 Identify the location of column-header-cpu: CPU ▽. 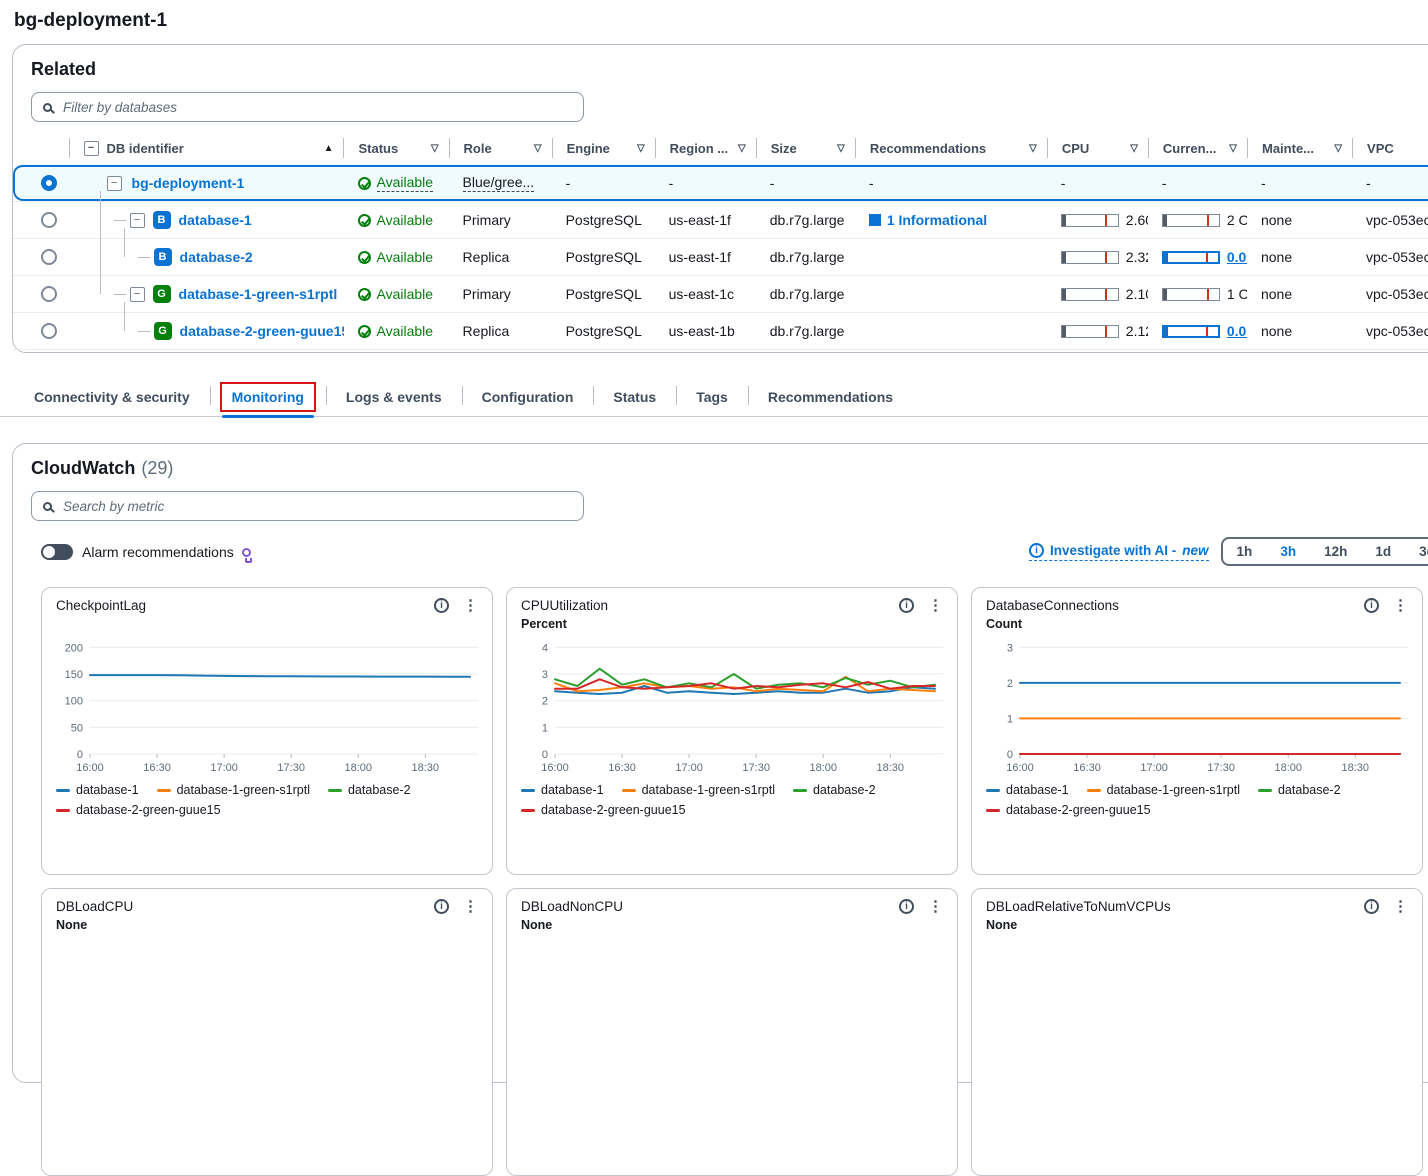
(1097, 148).